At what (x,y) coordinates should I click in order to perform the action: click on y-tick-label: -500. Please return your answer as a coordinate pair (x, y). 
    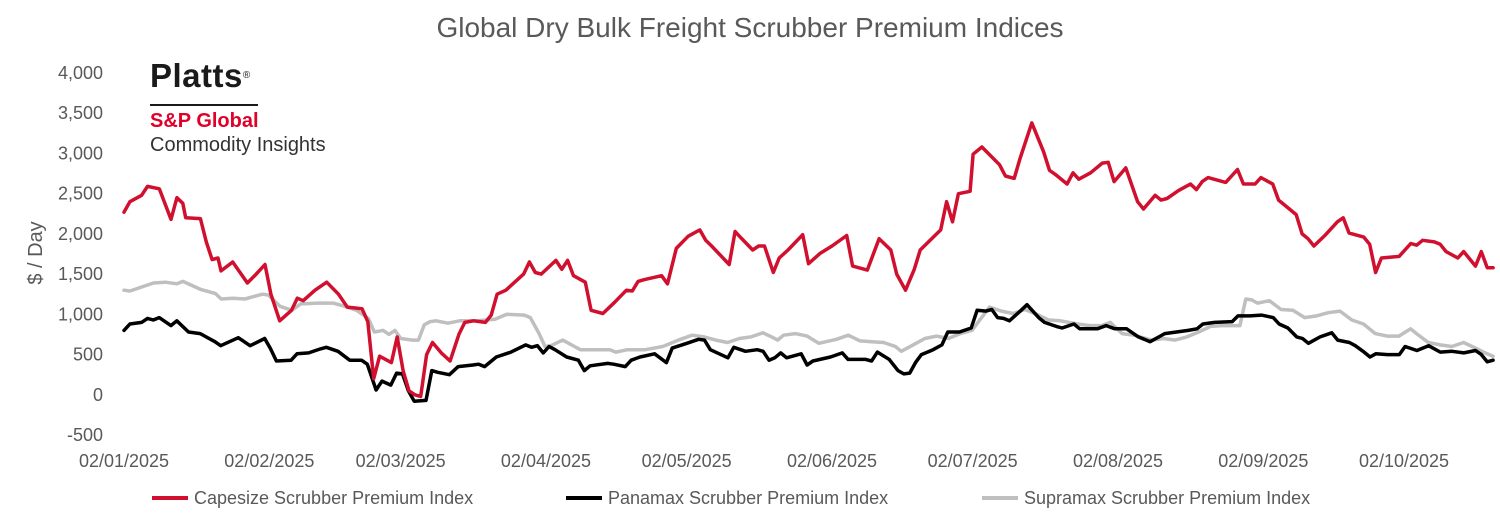
    Looking at the image, I should click on (85, 435).